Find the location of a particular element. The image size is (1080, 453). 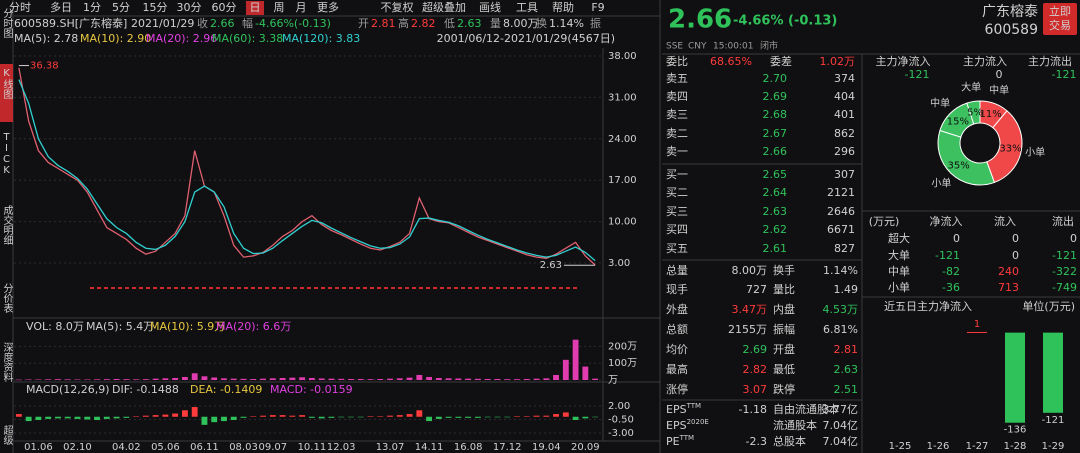

period-tab: 更多 is located at coordinates (328, 7).